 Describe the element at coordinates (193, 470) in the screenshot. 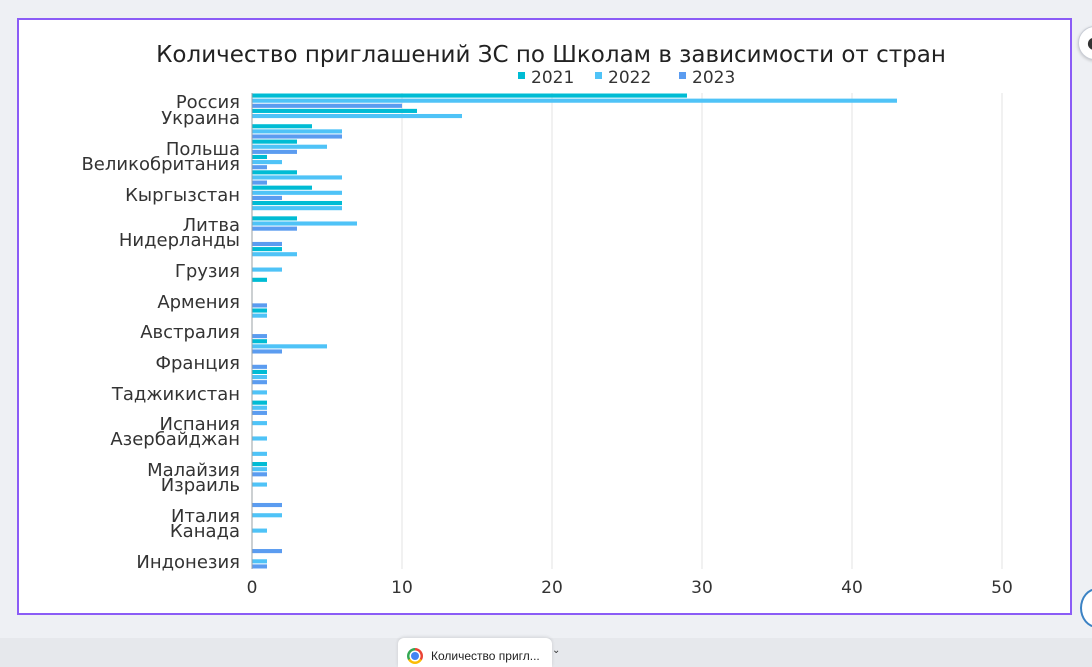

I see `category-label: Малайзия` at that location.